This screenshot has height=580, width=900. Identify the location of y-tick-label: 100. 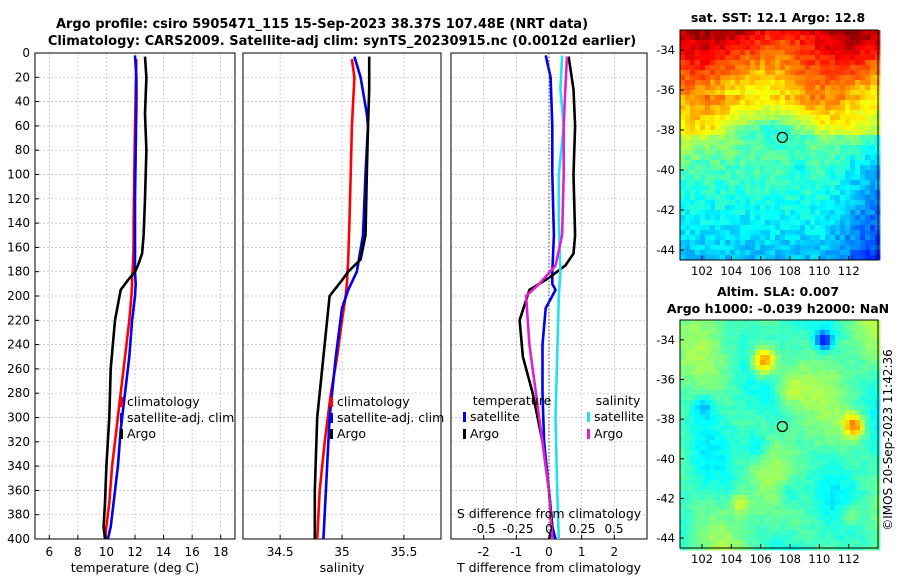
(18, 175).